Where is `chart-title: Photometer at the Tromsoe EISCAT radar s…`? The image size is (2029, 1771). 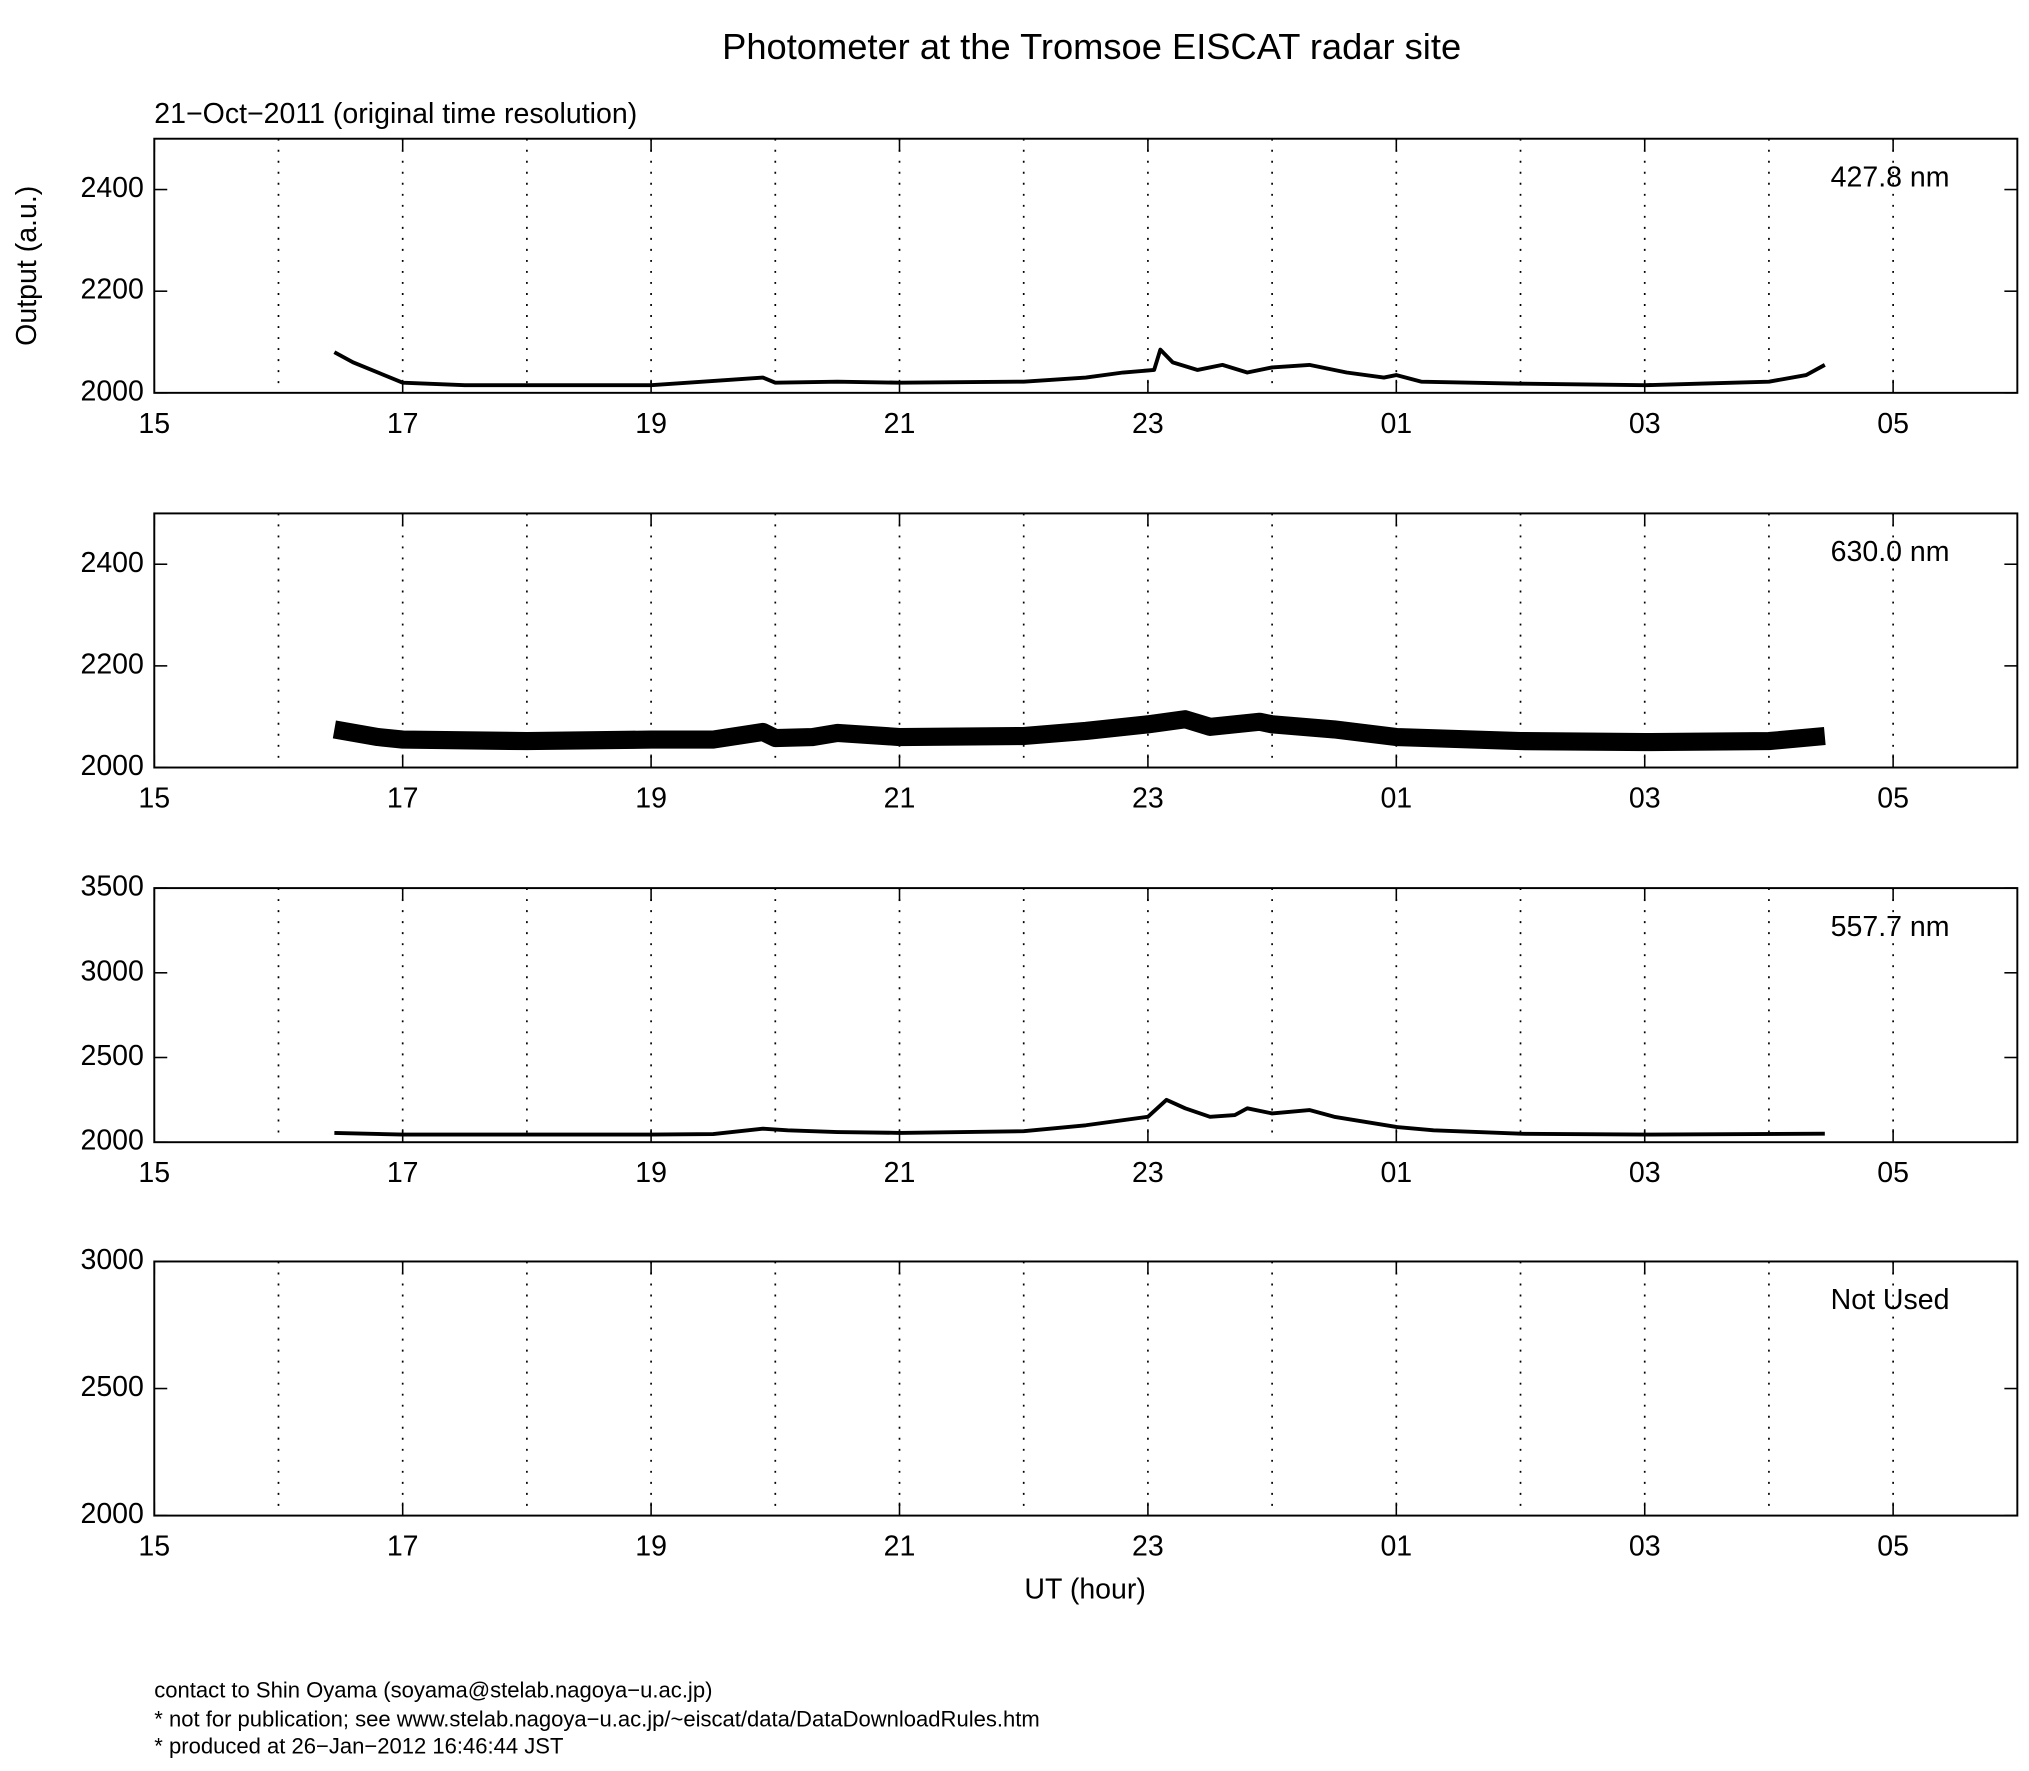
chart-title: Photometer at the Tromsoe EISCAT radar s… is located at coordinates (1091, 46).